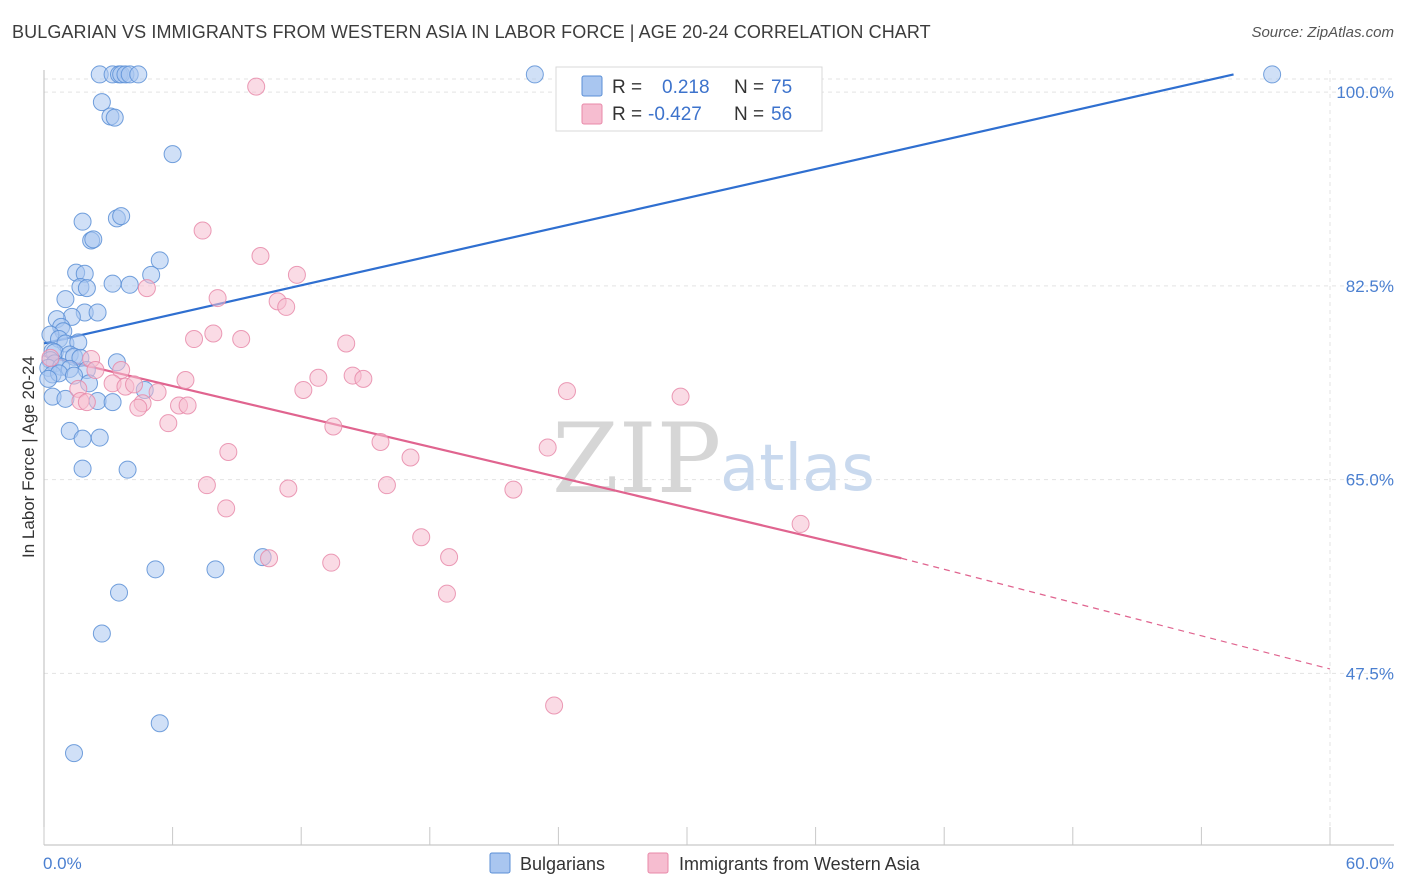 The width and height of the screenshot is (1406, 892). What do you see at coordinates (1365, 383) in the screenshot?
I see `y-tick-labels: 47.5% 65.0% 82.5% 100.0%` at bounding box center [1365, 383].